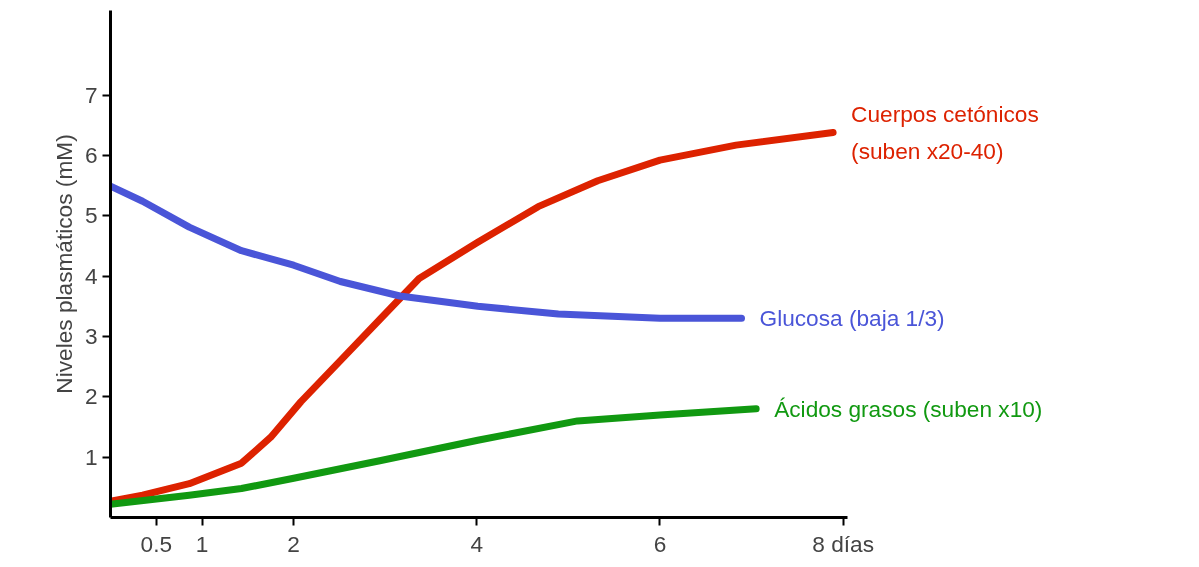 This screenshot has width=1199, height=567. I want to click on y-tick-label: 1, so click(91, 456).